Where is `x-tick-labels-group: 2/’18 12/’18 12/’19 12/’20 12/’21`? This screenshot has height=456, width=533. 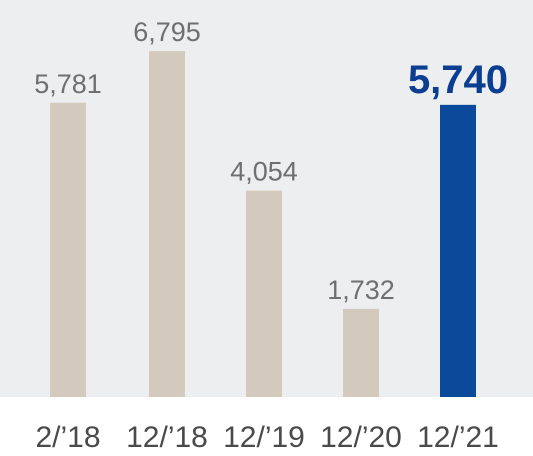 x-tick-labels-group: 2/’18 12/’18 12/’19 12/’20 12/’21 is located at coordinates (266, 437).